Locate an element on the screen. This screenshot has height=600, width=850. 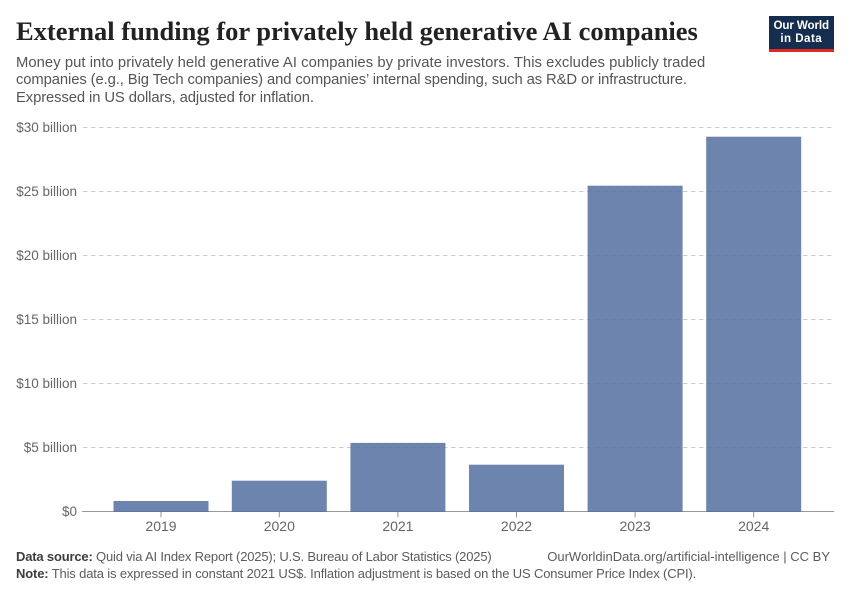
svg-text: $10 billion is located at coordinates (46, 383).